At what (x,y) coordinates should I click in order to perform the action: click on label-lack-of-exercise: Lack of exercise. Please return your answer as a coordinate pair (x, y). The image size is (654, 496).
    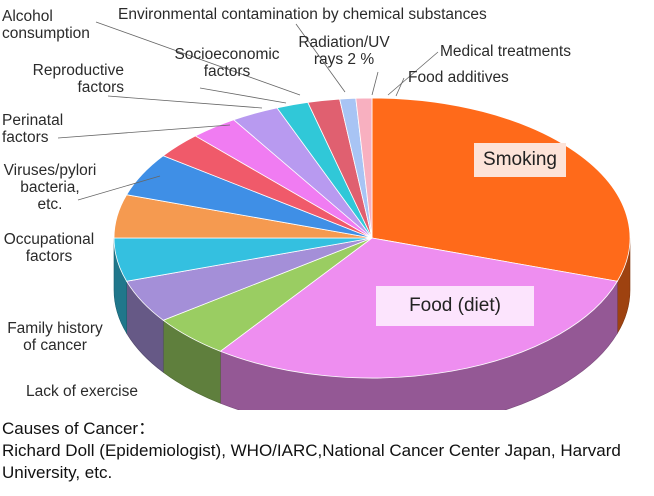
    Looking at the image, I should click on (82, 391).